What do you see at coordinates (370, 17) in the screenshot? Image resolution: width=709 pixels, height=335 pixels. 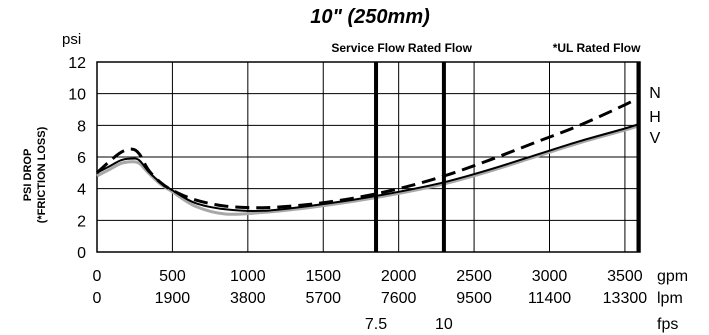 I see `chart-title: 10" (250mm)` at bounding box center [370, 17].